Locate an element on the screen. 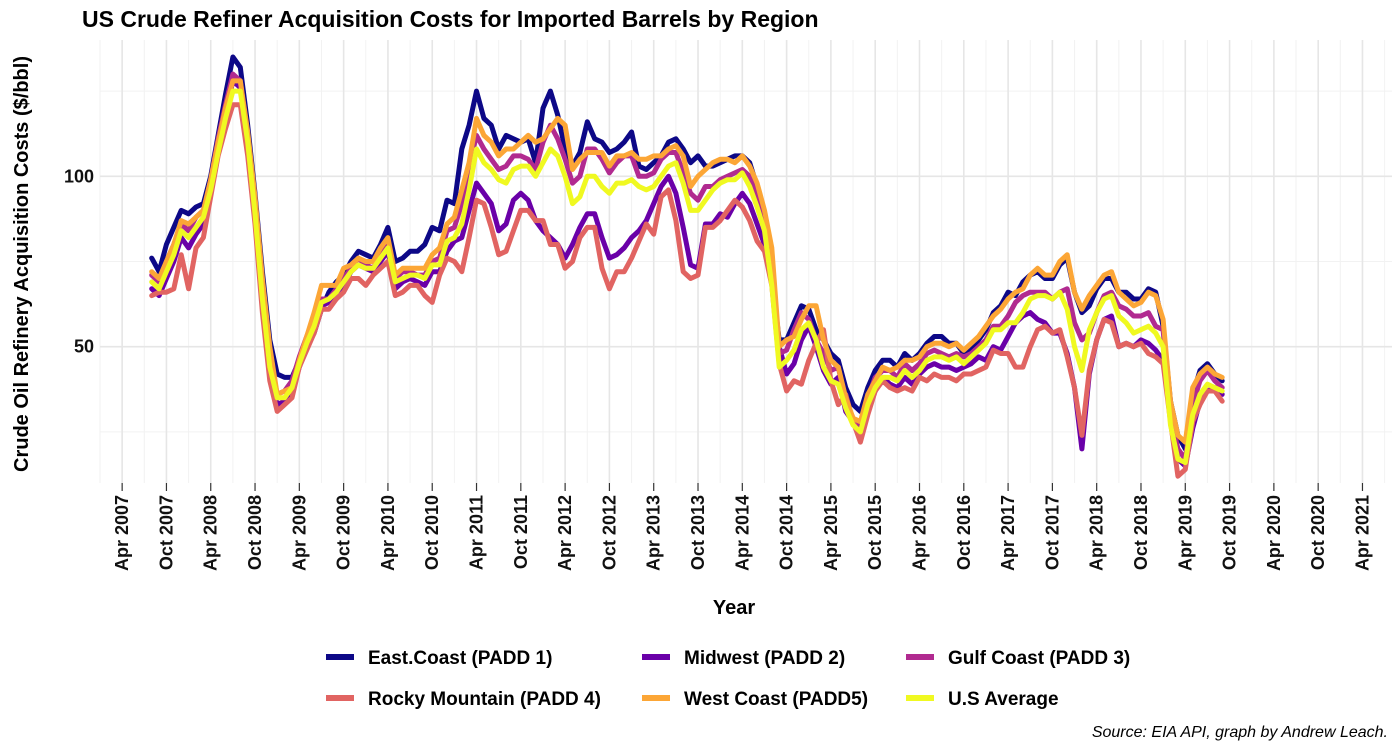 This screenshot has width=1400, height=750. legend-label: West Coast (PADD5) is located at coordinates (776, 699).